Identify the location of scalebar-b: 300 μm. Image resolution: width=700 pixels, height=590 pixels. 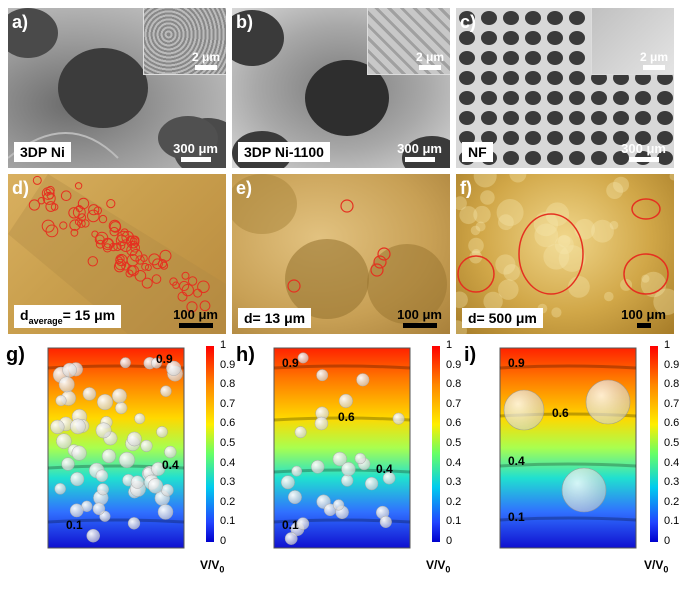
(419, 151).